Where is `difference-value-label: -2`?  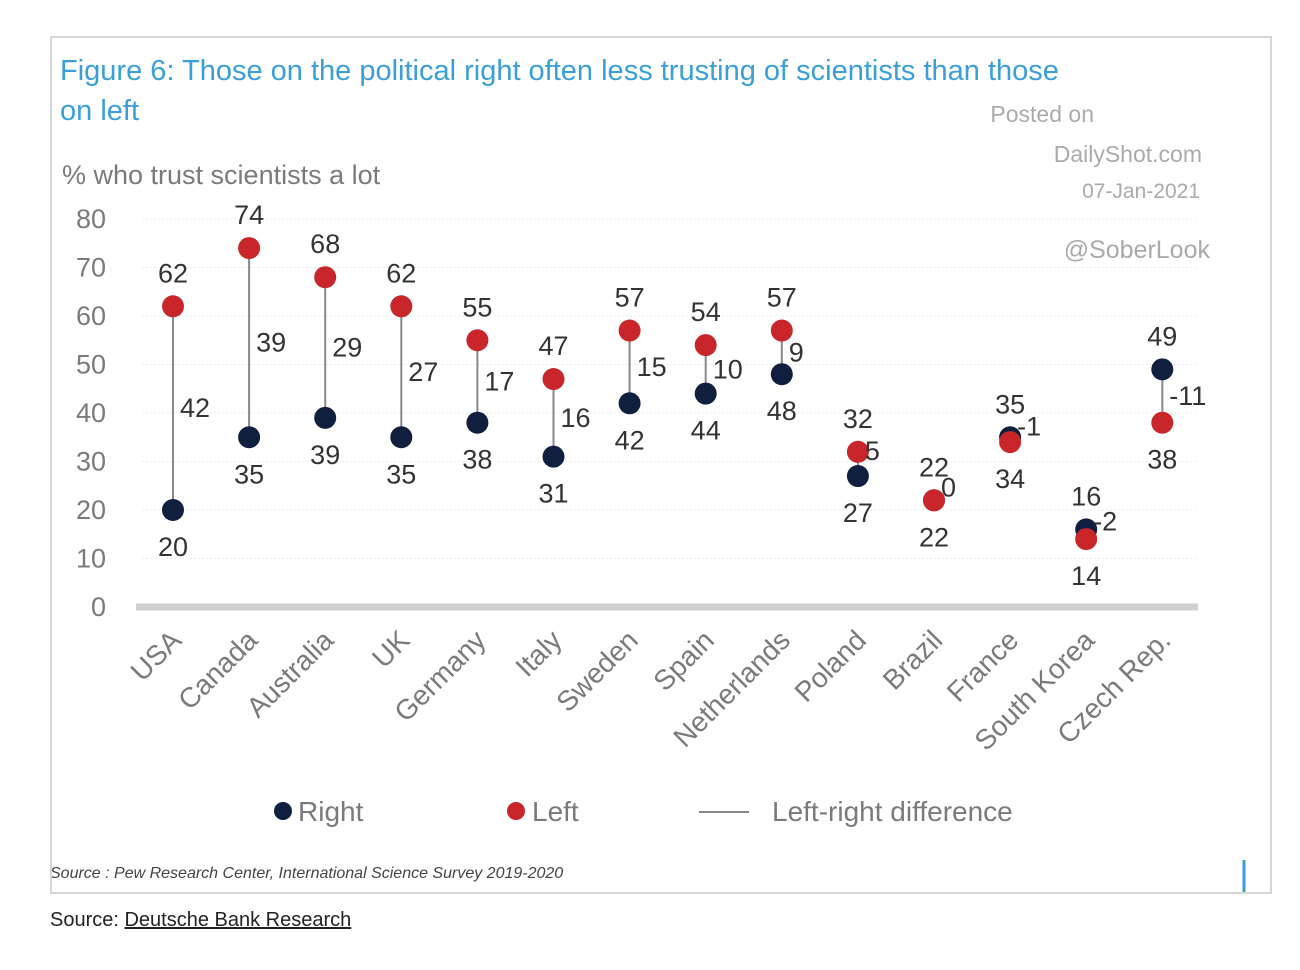 difference-value-label: -2 is located at coordinates (1105, 521).